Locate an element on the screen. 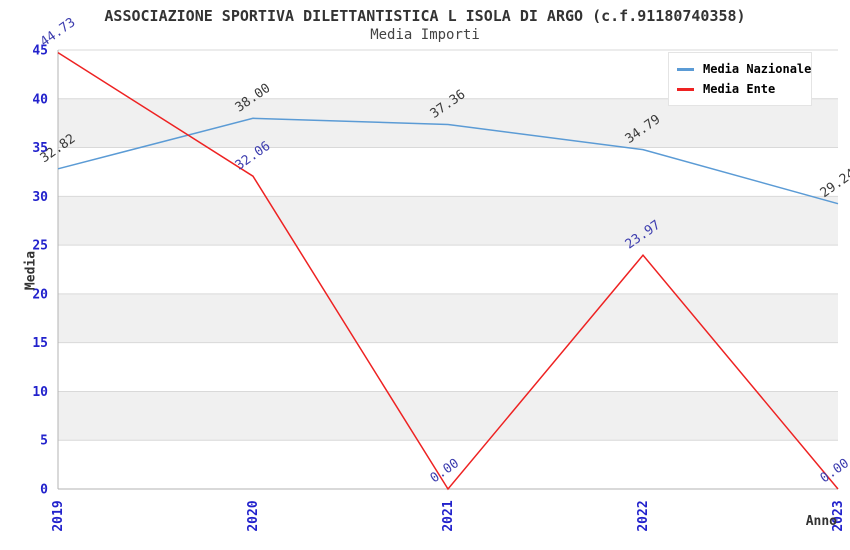 Image resolution: width=850 pixels, height=550 pixels. data-point-label: 29.24 is located at coordinates (834, 183).